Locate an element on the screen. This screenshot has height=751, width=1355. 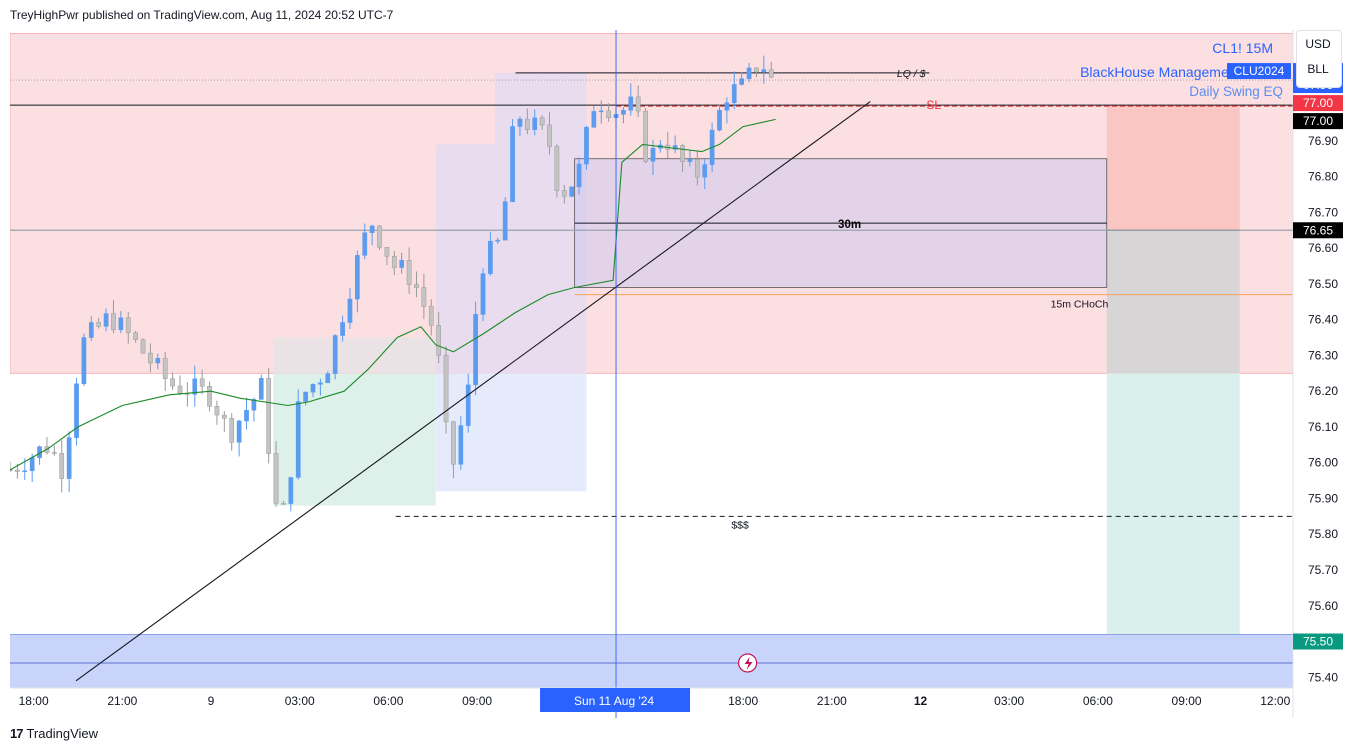
unit-button: BLL is located at coordinates (1318, 69).